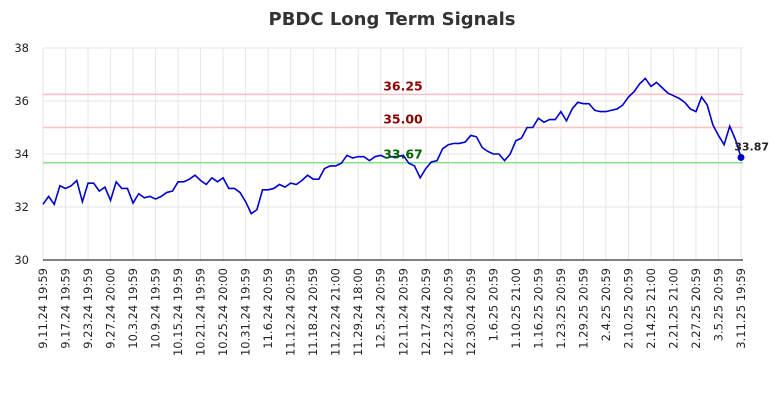 The height and width of the screenshot is (400, 784). I want to click on x-tick-label: 11.22.24 21:00, so click(336, 312).